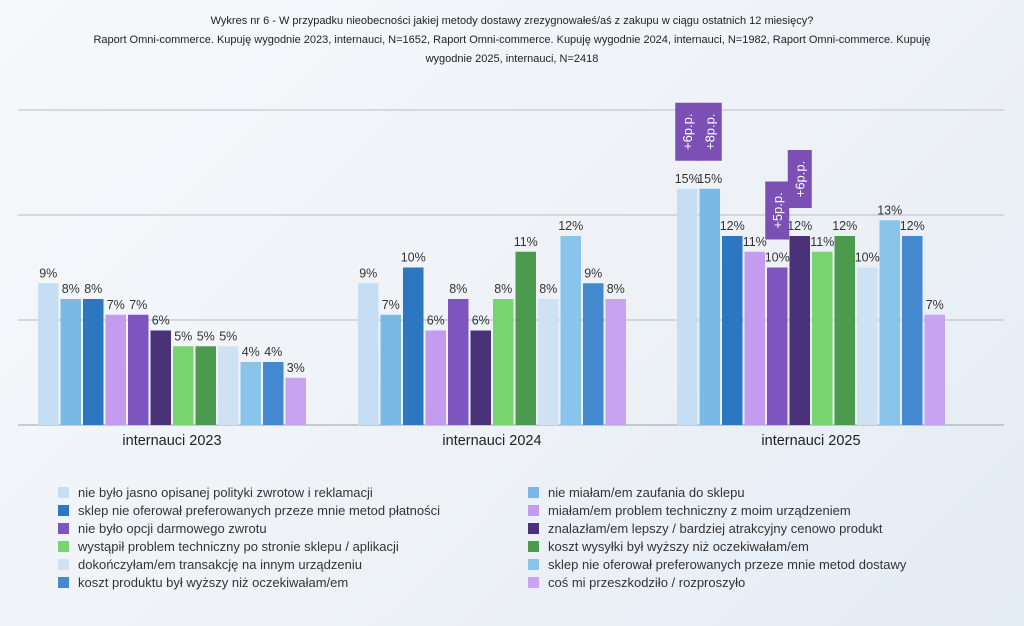 This screenshot has height=626, width=1024. I want to click on change-badge-label: +5p.p., so click(777, 210).